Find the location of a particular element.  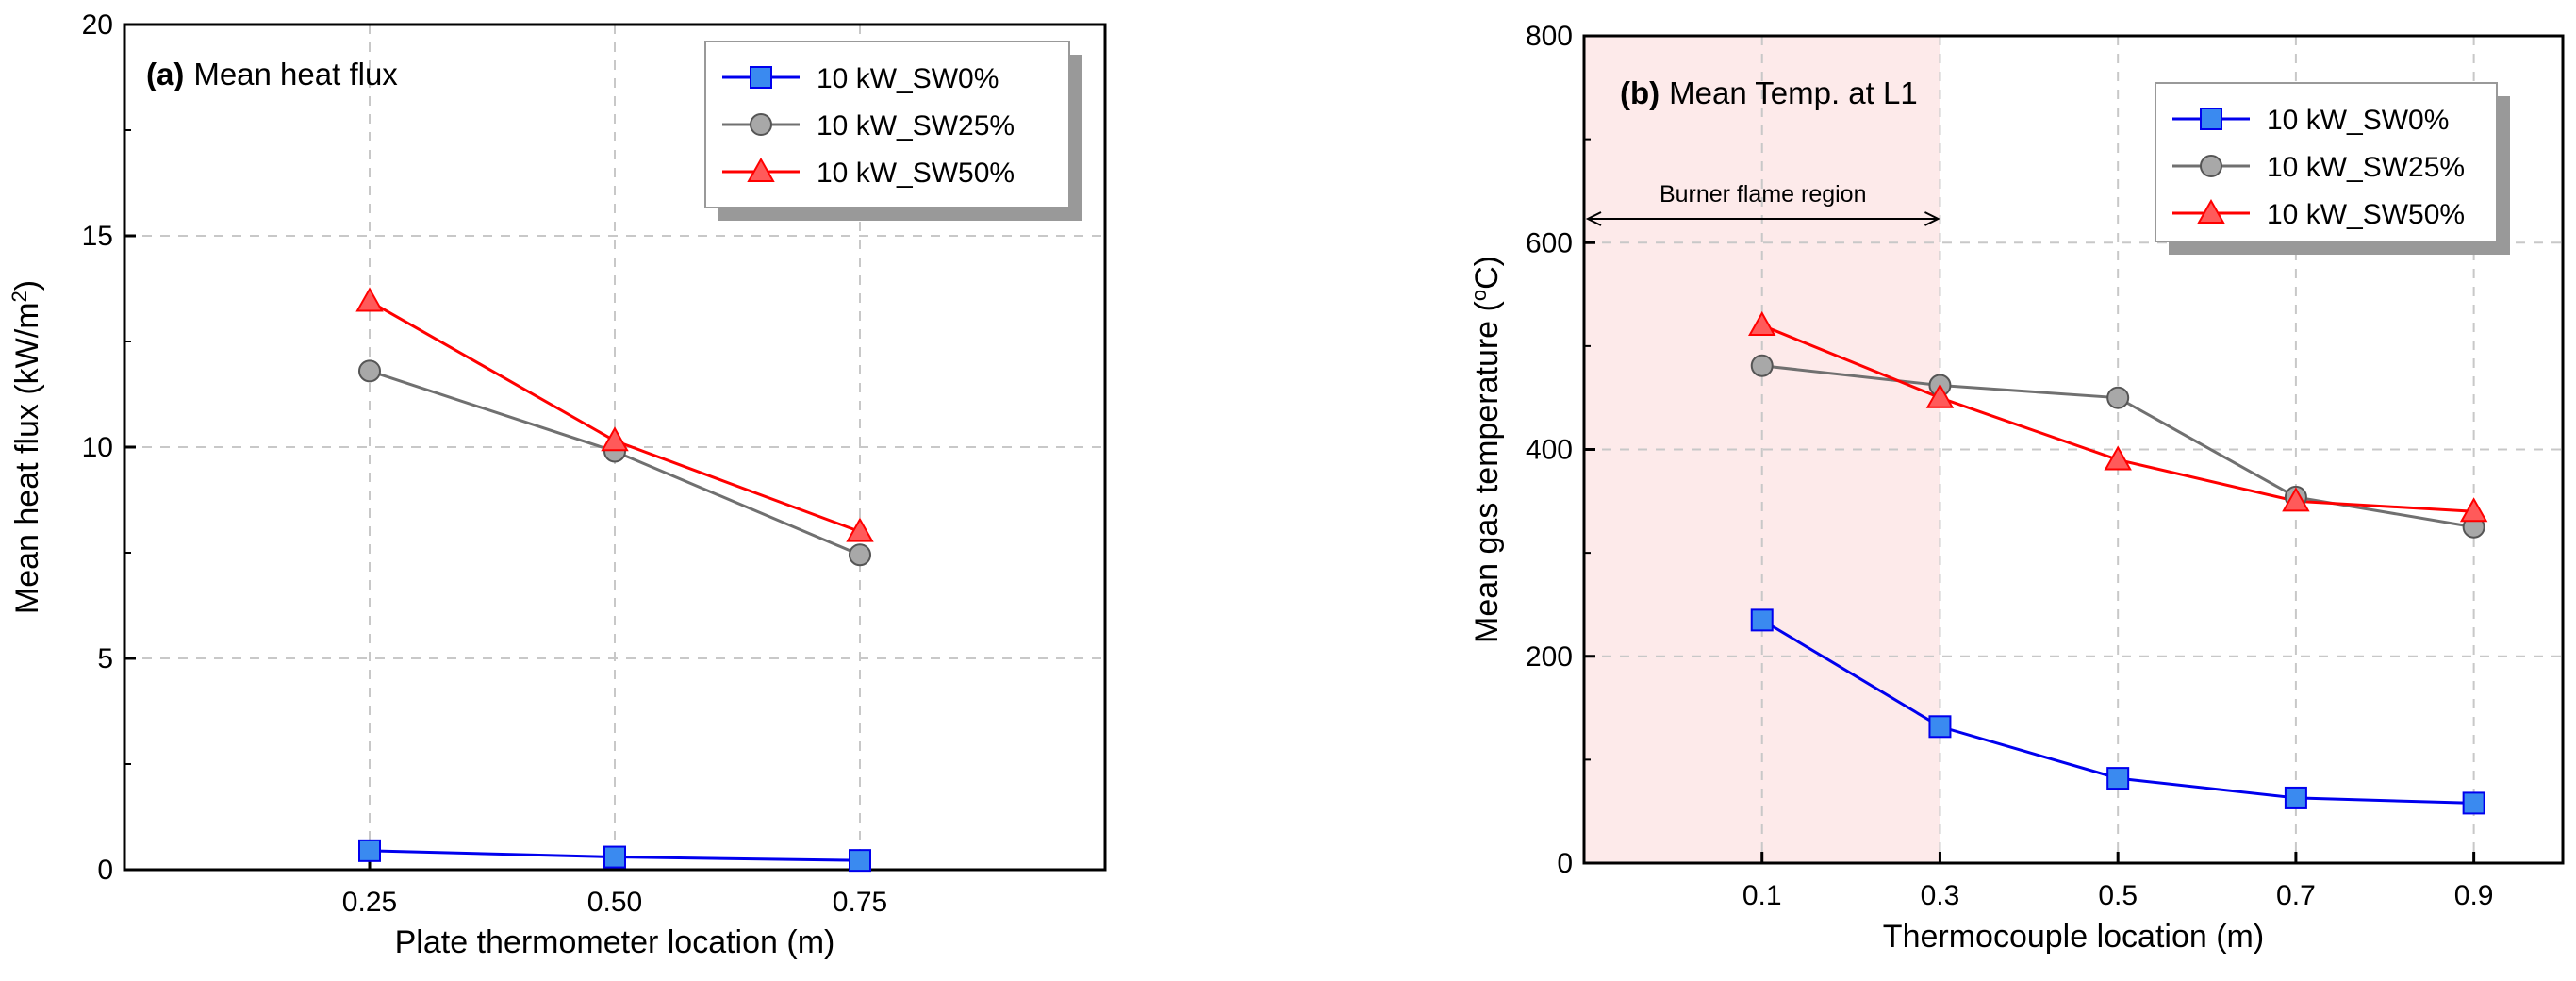

y-axis-title: Mean gas temperature (oC) is located at coordinates (1486, 450).